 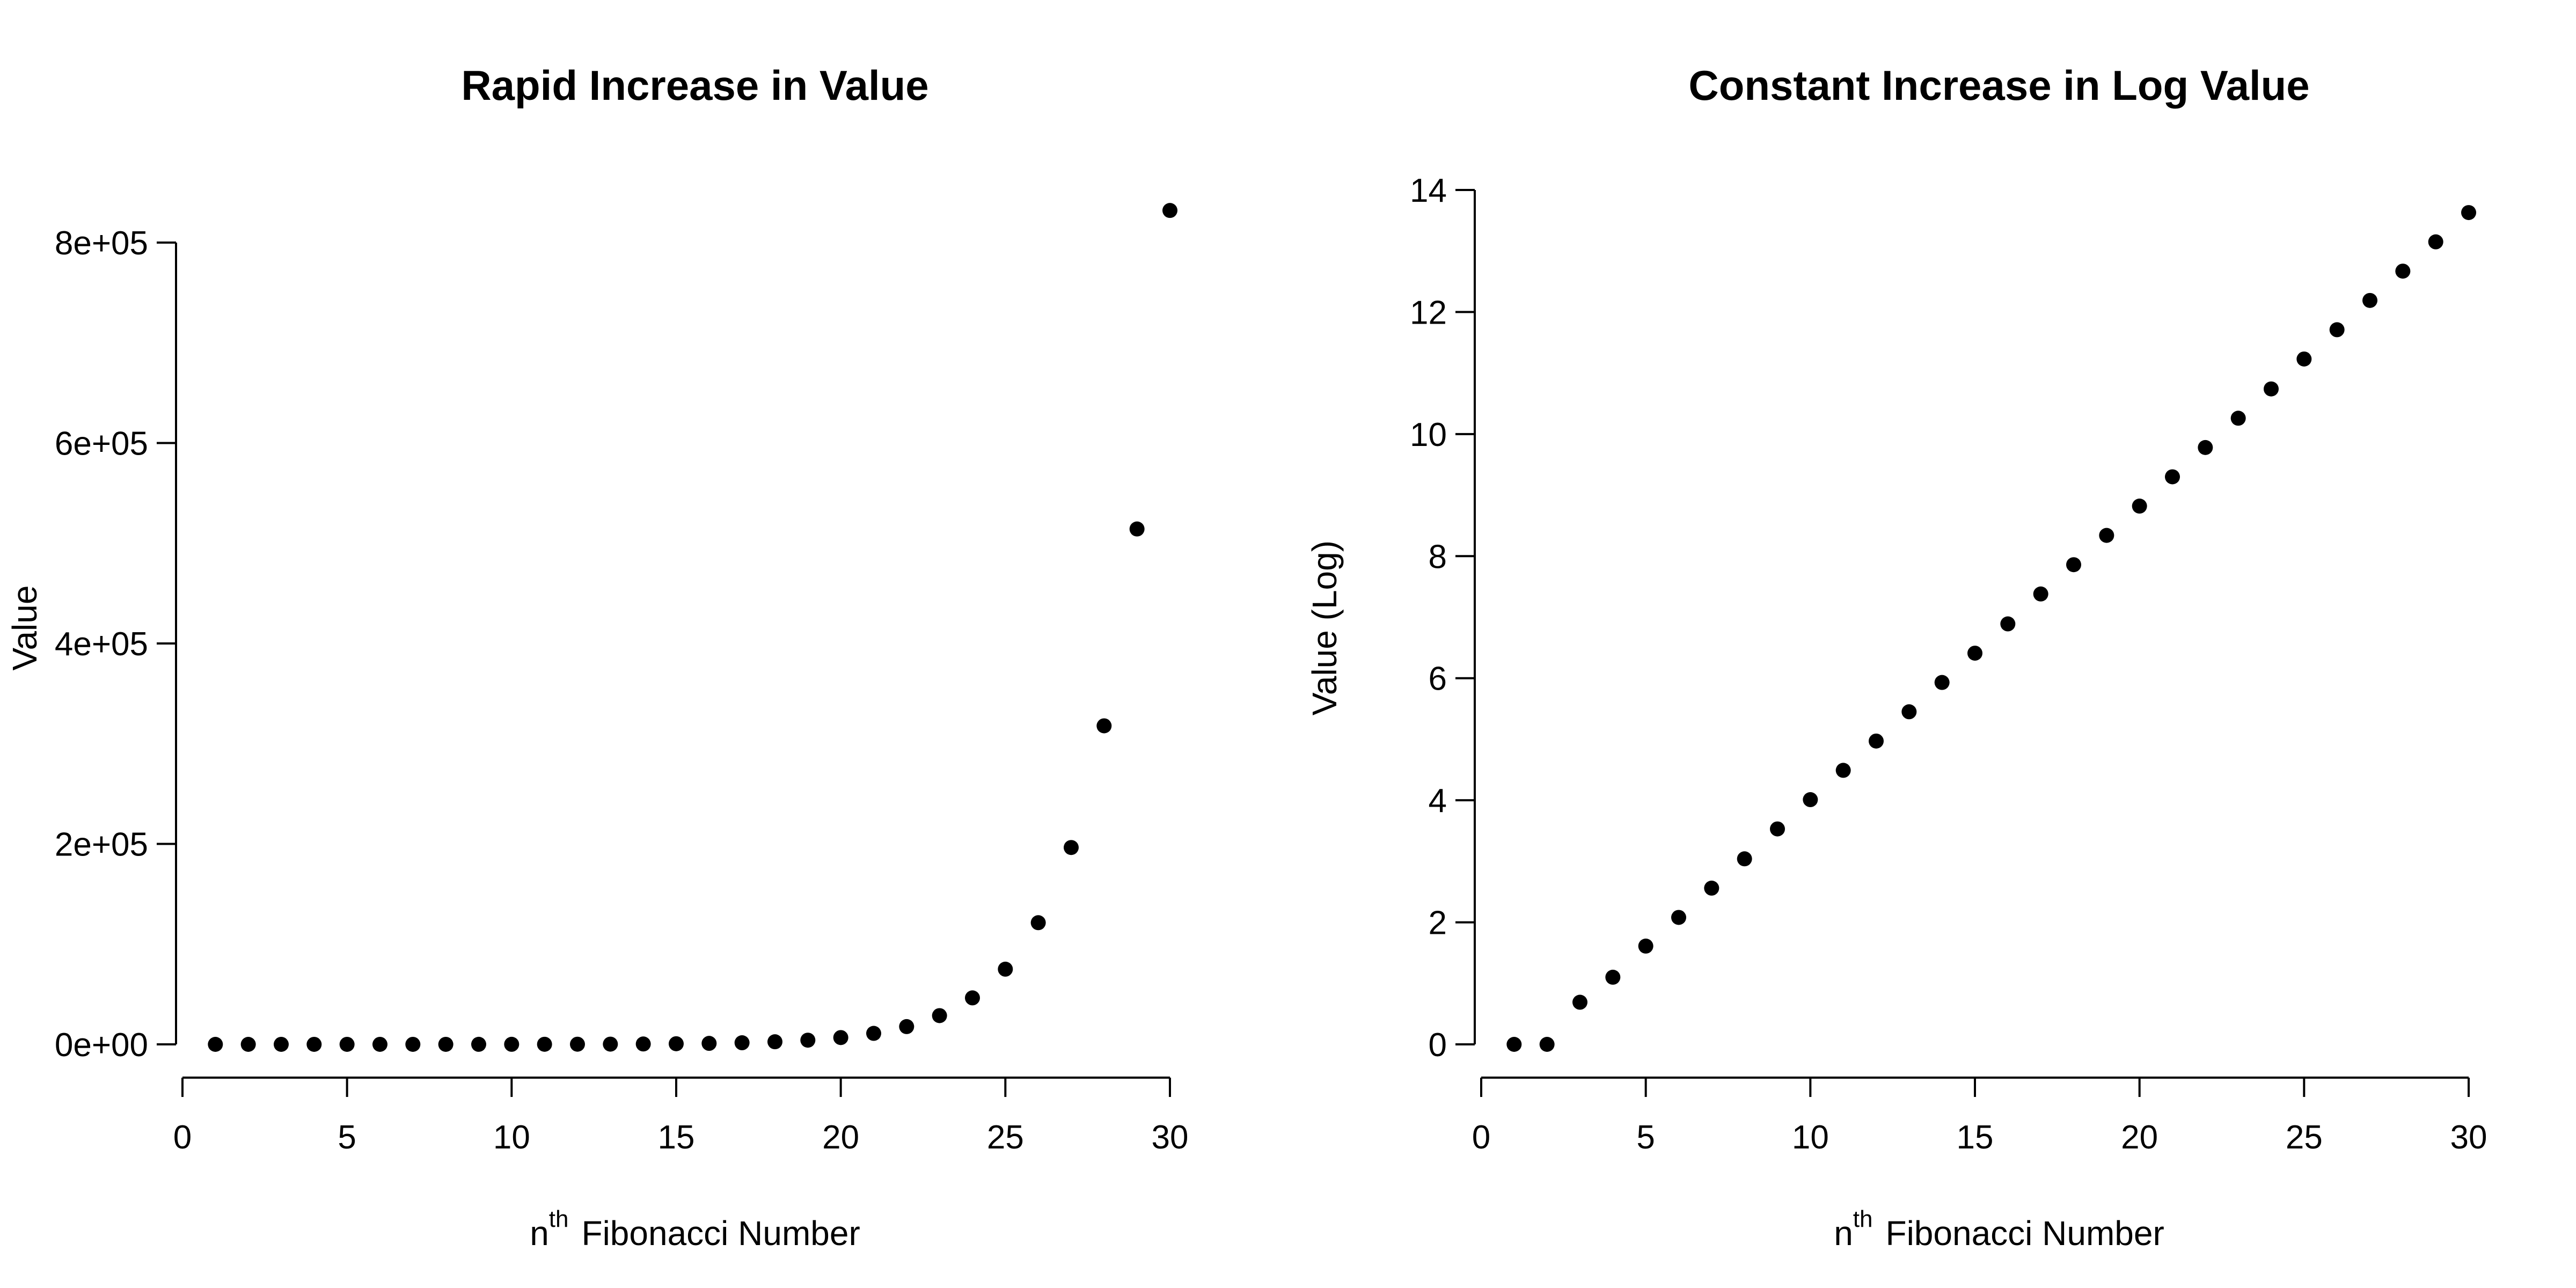 What do you see at coordinates (1998, 85) in the screenshot?
I see `chart-title: Constant Increase in Log Value` at bounding box center [1998, 85].